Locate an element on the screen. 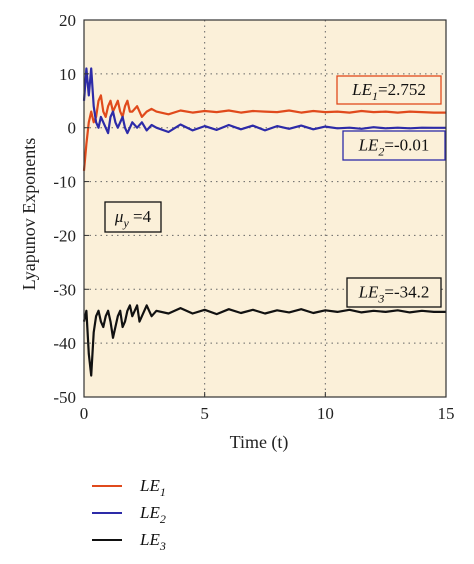  annotation-text-le3: LE3=-34.2 is located at coordinates (394, 294).